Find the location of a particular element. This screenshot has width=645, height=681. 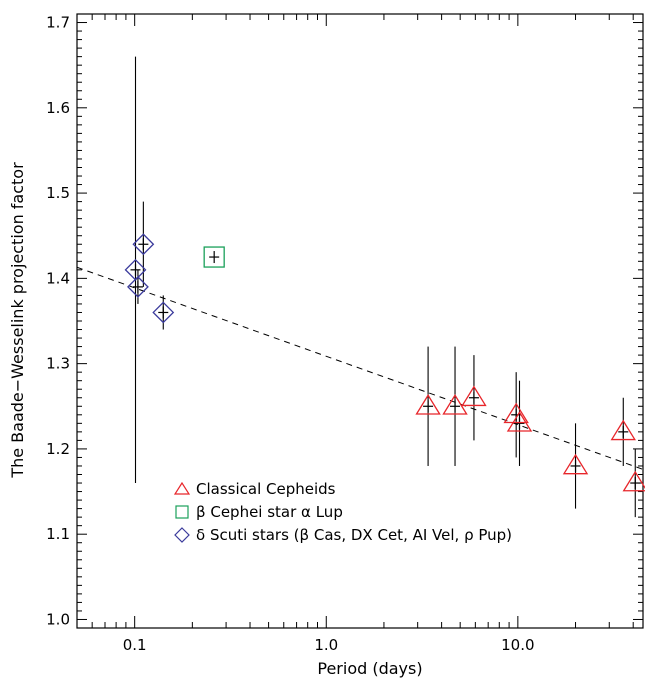

x-tick-label: 1.0 is located at coordinates (326, 645).